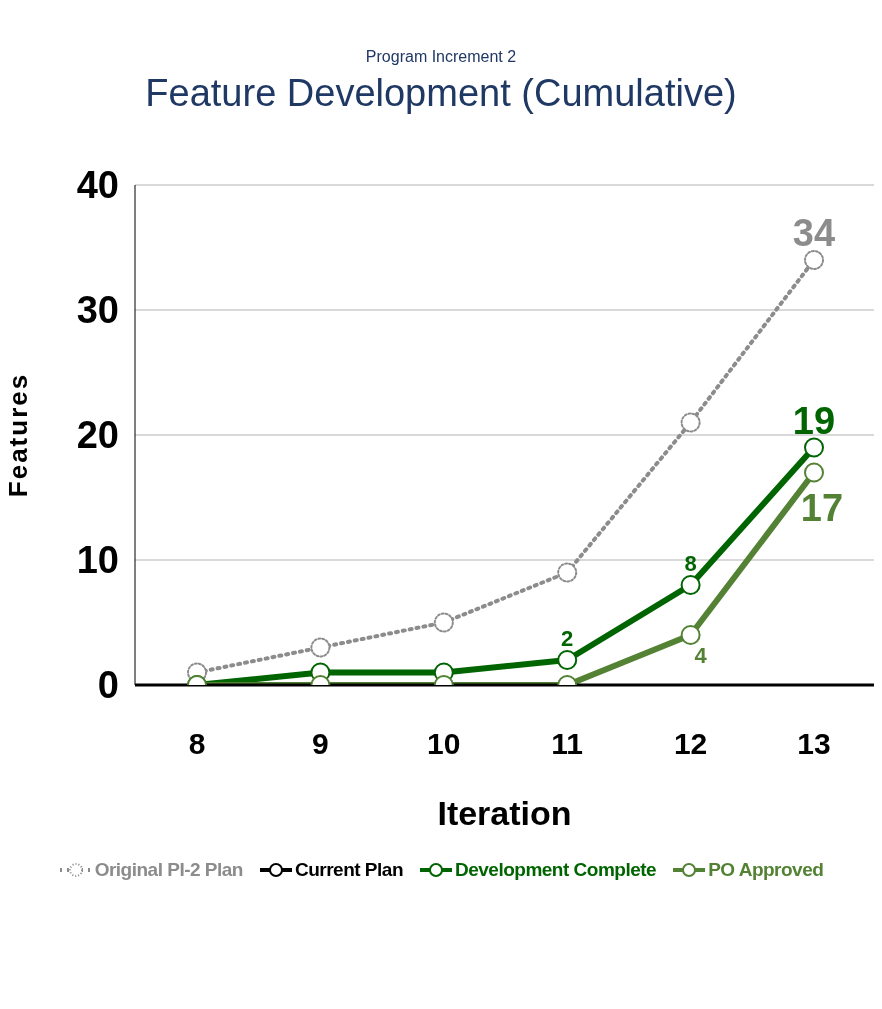 This screenshot has width=882, height=1009. Describe the element at coordinates (814, 420) in the screenshot. I see `data-label: 19` at that location.